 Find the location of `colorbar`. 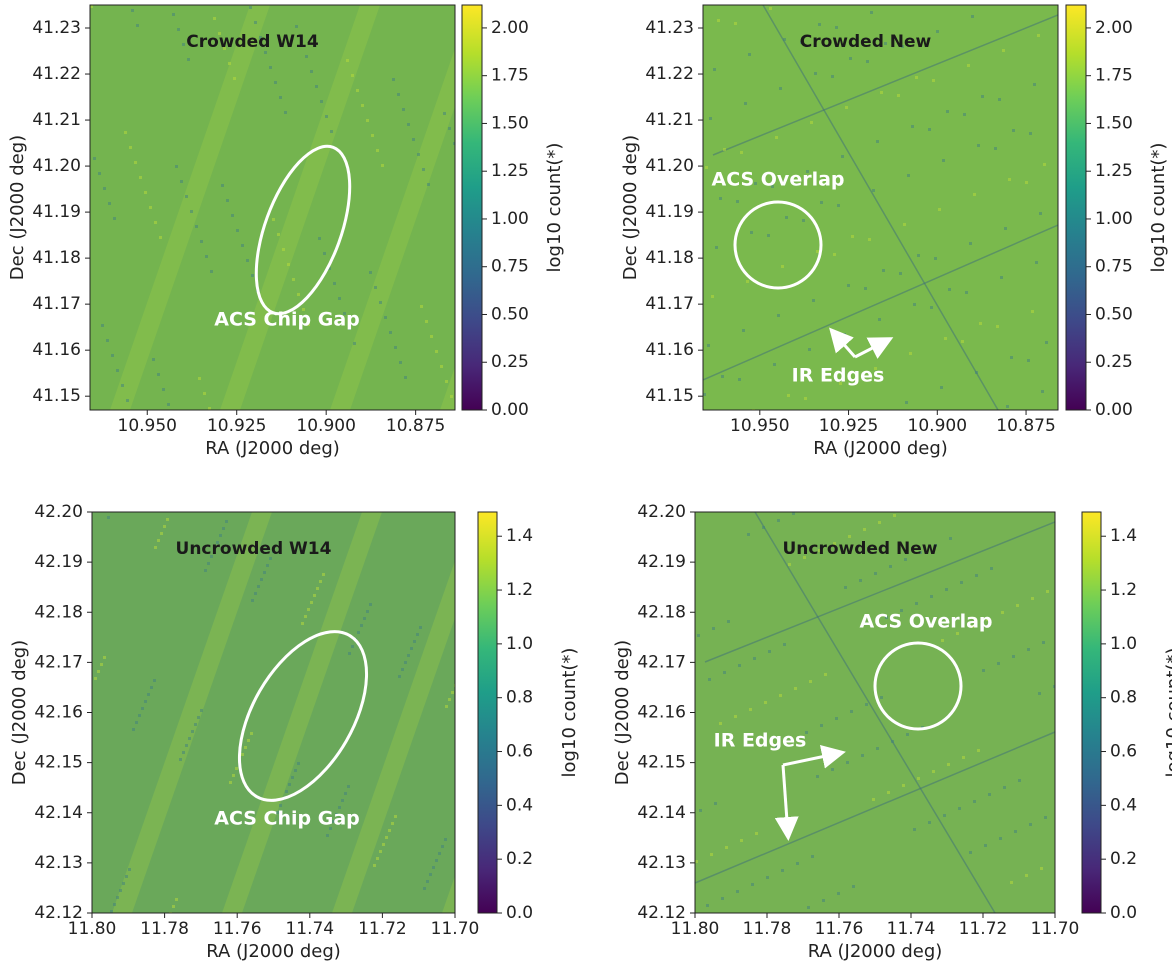

colorbar is located at coordinates (487, 712).